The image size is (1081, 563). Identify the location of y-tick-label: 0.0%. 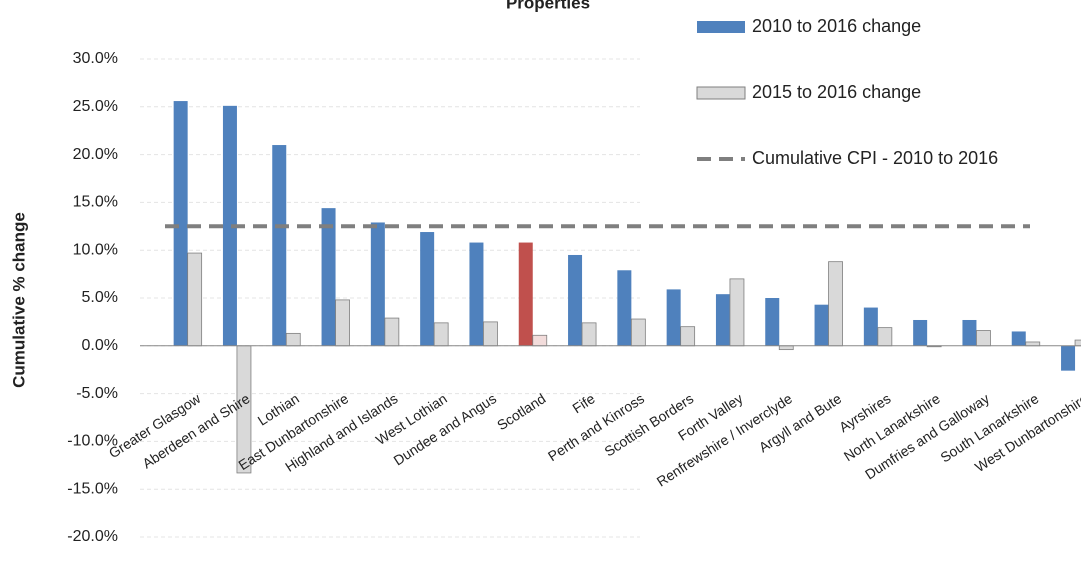
(100, 345).